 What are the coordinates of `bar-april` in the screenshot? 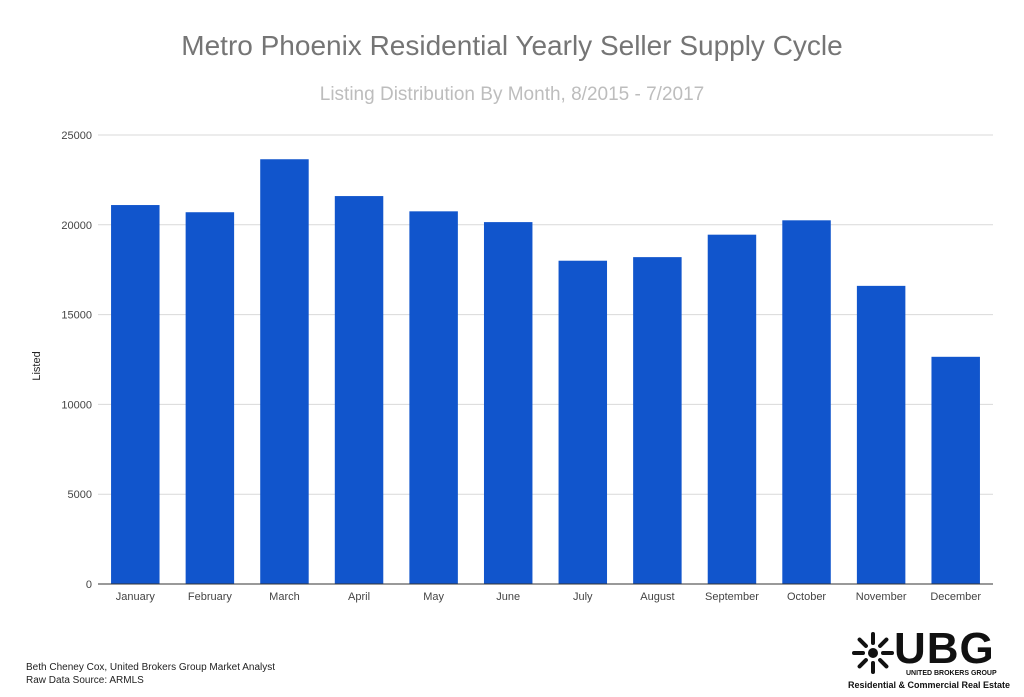 It's located at (359, 390).